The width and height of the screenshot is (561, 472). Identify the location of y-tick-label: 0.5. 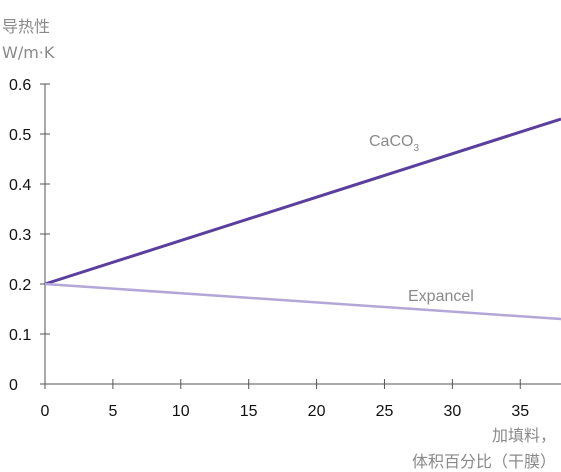
(20, 135).